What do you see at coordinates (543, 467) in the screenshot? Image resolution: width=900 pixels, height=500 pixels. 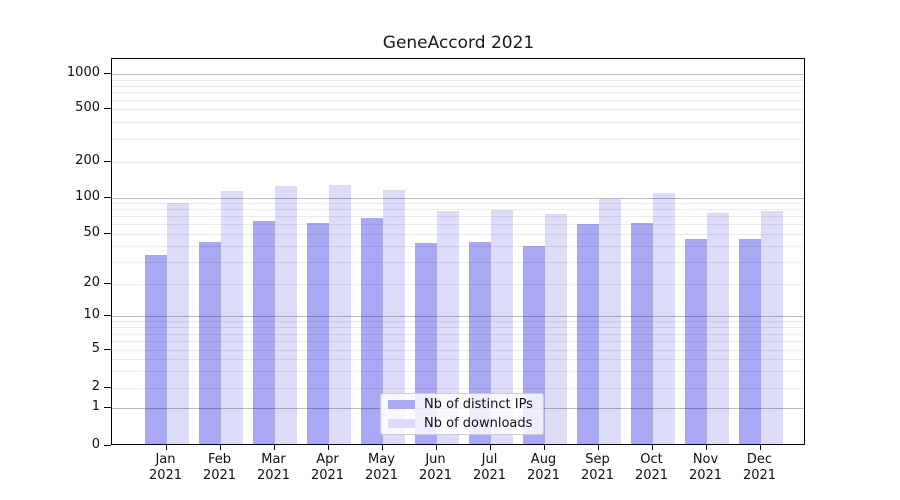 I see `x-tick-label: Aug 2021` at bounding box center [543, 467].